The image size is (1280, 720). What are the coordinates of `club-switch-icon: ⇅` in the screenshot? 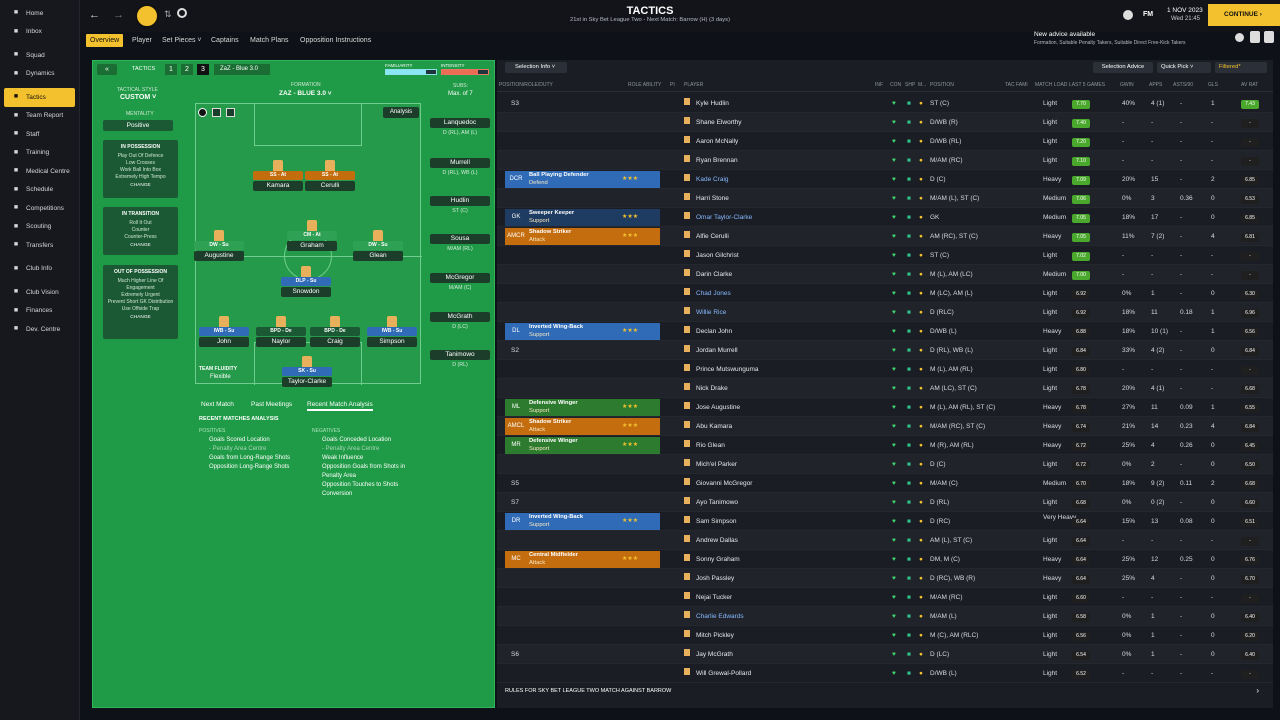 It's located at (168, 14).